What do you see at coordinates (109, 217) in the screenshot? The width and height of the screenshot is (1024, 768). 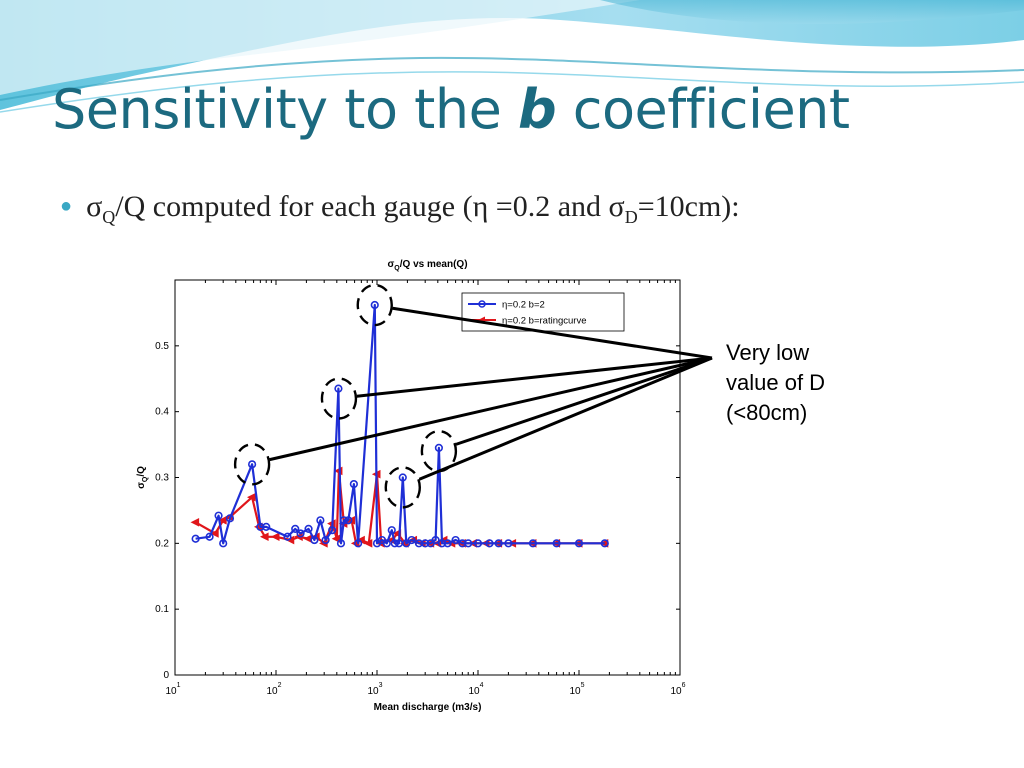 I see `bullet-sub-q: Q` at bounding box center [109, 217].